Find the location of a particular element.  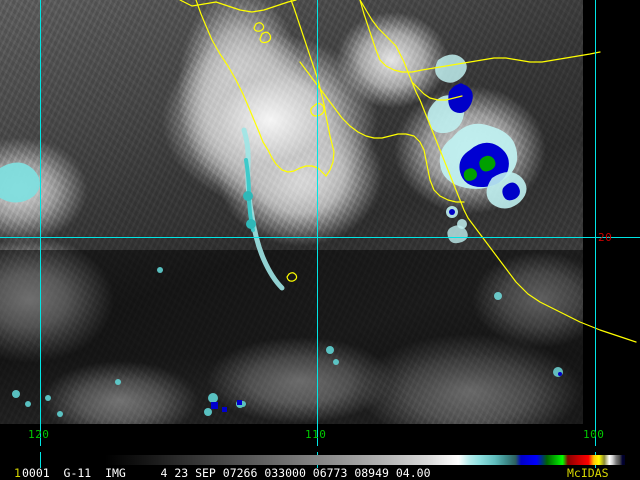

offshore-island is located at coordinates (292, 277).